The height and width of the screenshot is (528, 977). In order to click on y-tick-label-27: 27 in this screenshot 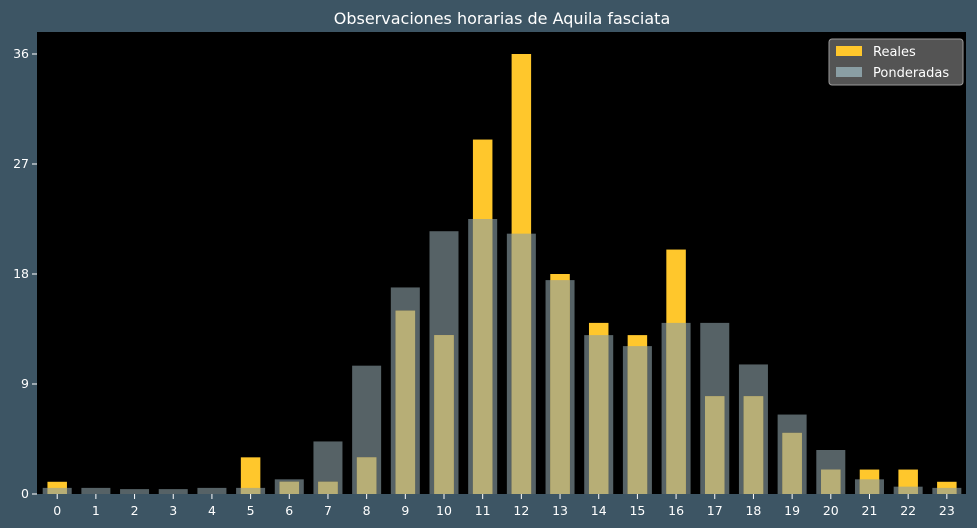, I will do `click(21, 163)`.